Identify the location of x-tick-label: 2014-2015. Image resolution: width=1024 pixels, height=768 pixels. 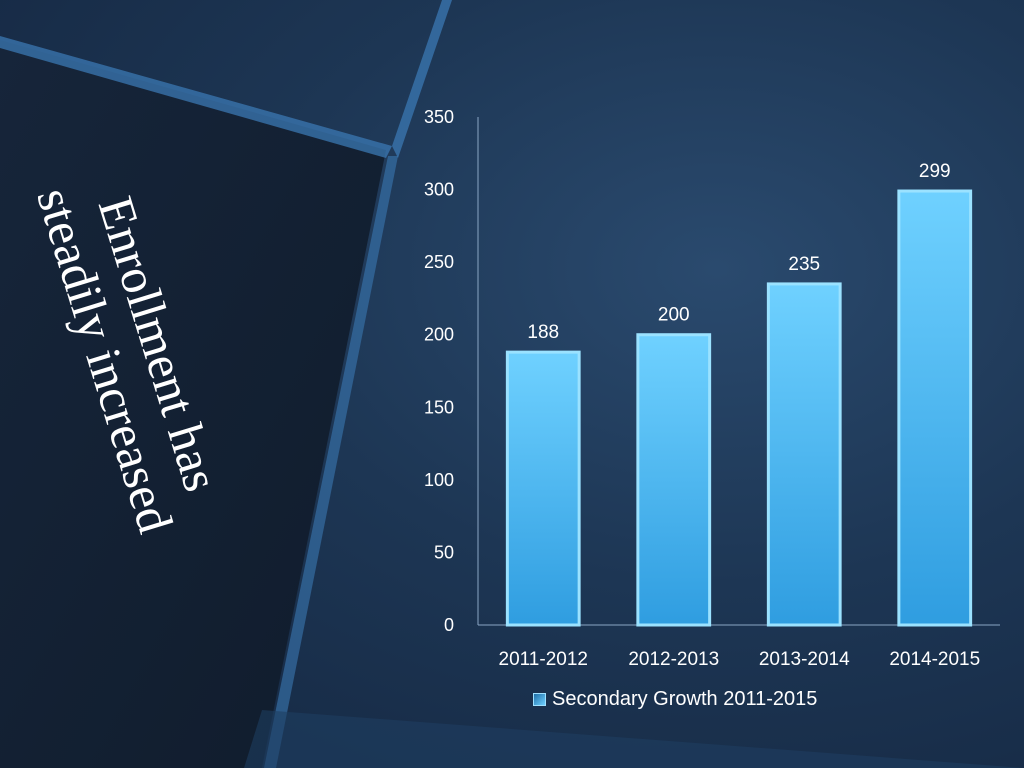
(934, 659).